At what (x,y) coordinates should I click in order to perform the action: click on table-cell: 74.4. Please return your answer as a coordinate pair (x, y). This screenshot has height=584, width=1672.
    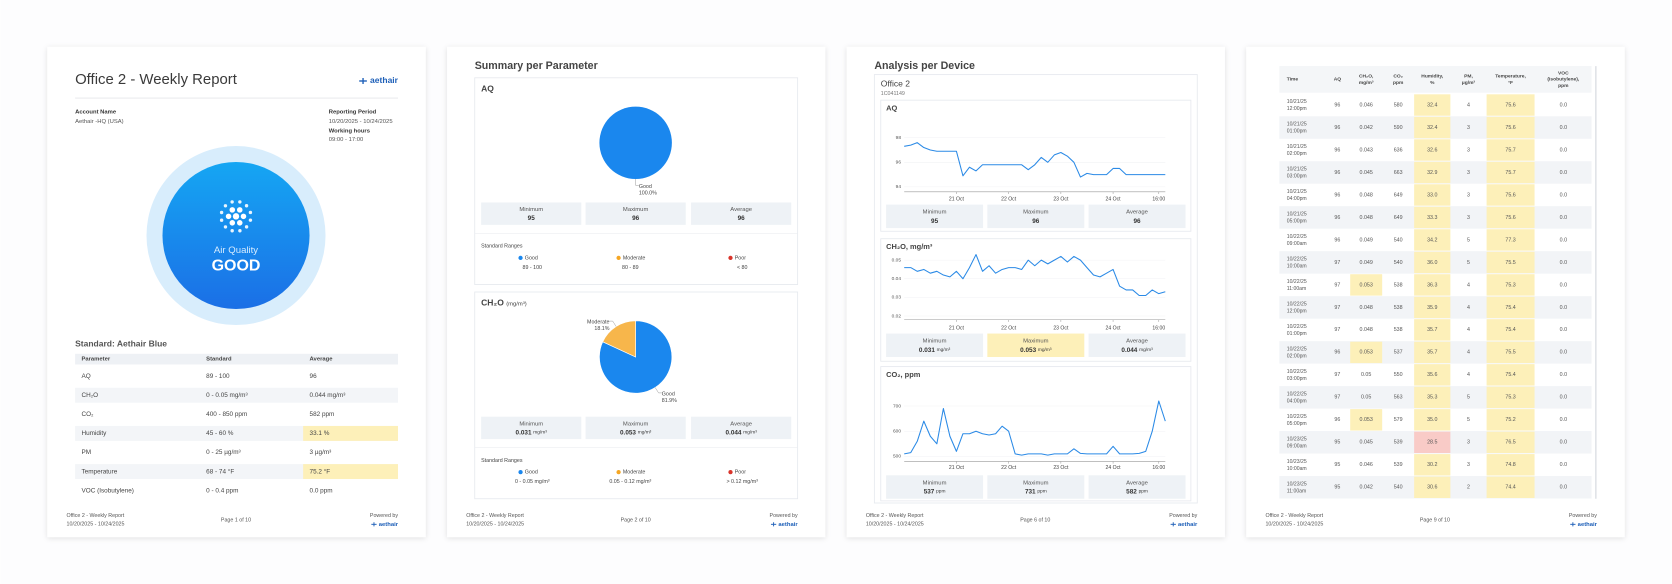
    Looking at the image, I should click on (1510, 488).